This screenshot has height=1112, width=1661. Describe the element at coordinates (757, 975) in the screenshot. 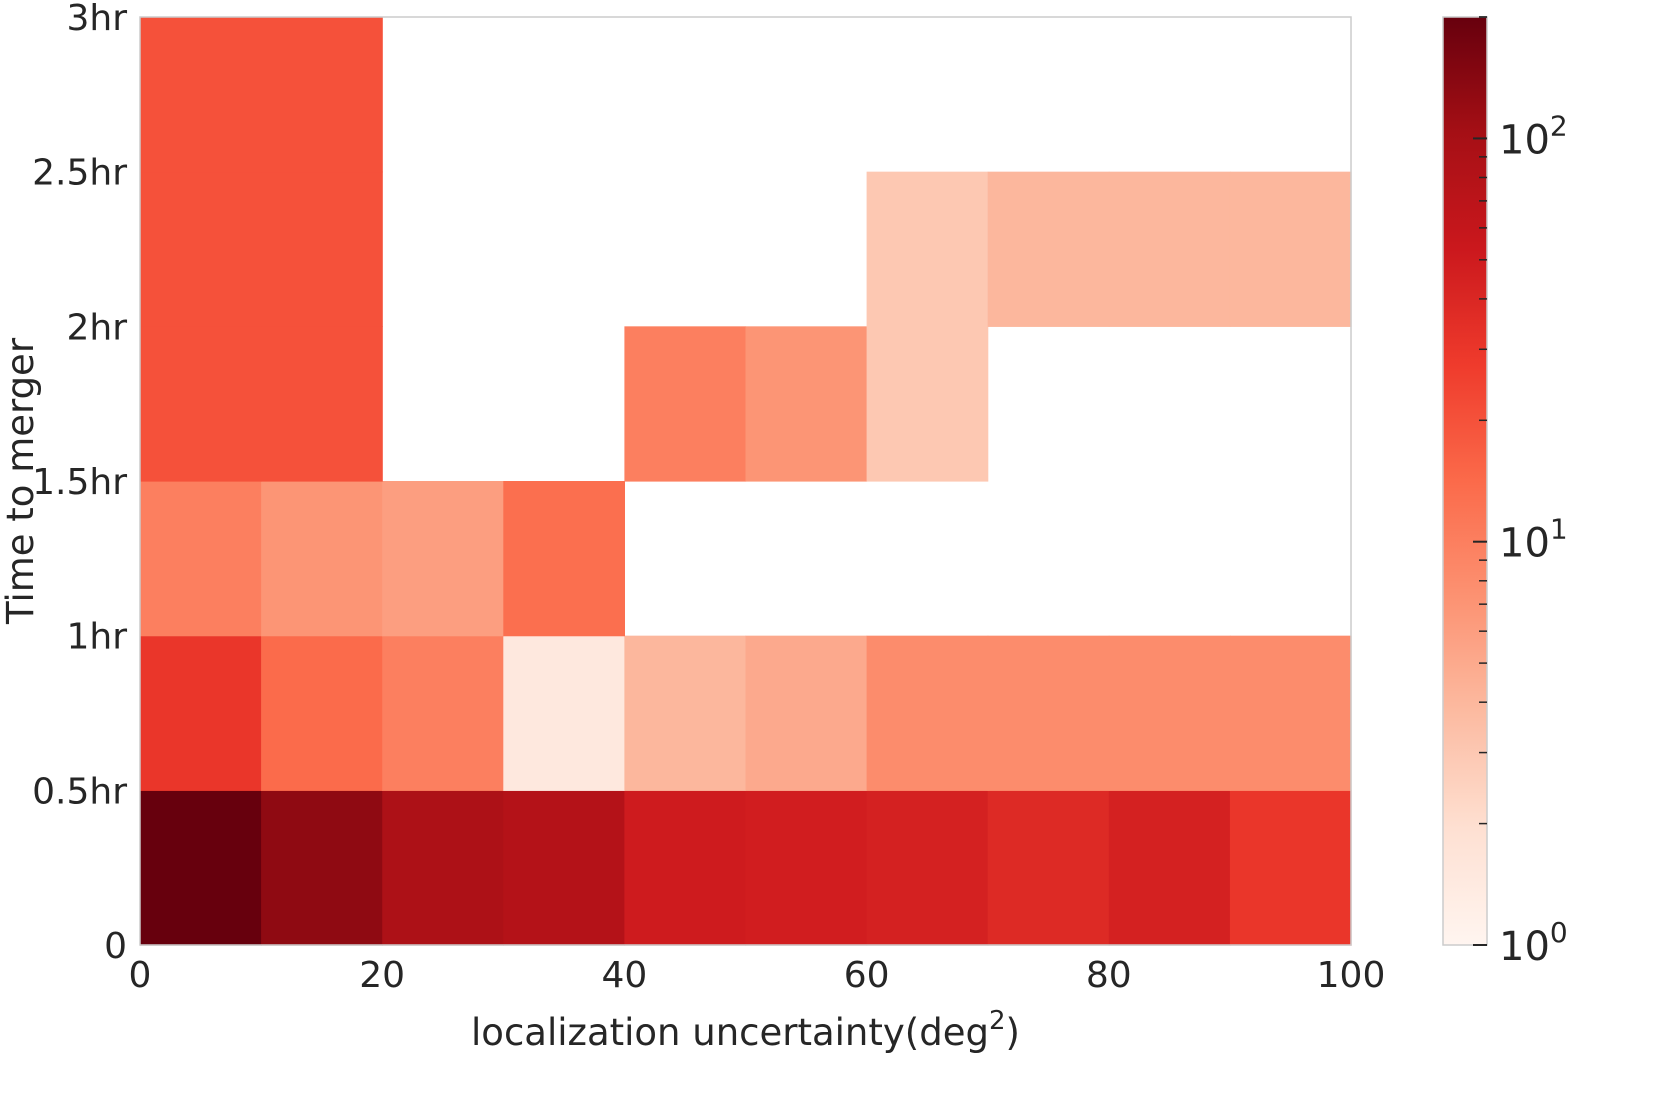

I see `x-axis-ticks: 0 20 40 60 80 100` at that location.